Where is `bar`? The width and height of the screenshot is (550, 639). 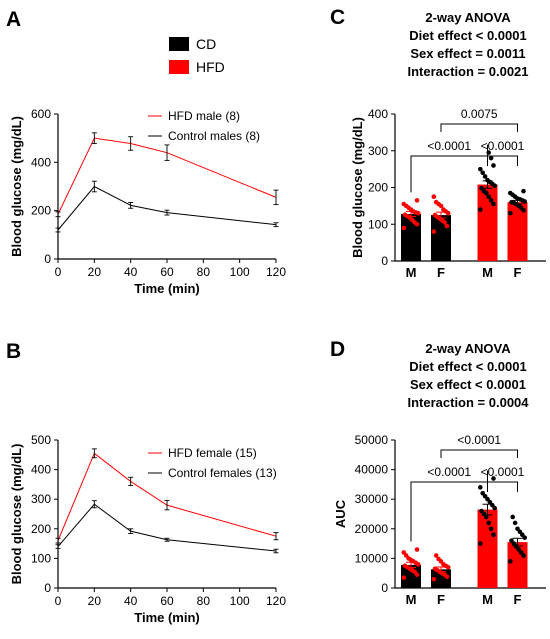
bar is located at coordinates (517, 231).